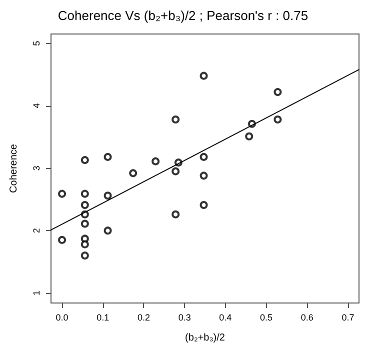 This screenshot has width=366, height=354. Describe the element at coordinates (266, 317) in the screenshot. I see `x-tick-label: 0.5` at that location.